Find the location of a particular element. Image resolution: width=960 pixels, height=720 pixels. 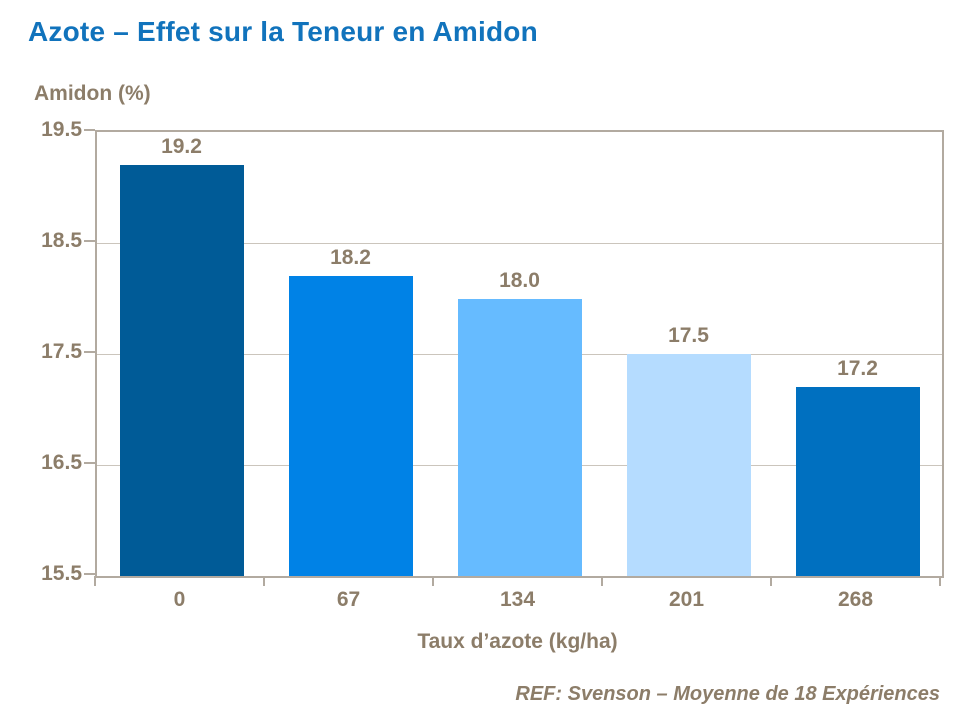

x-axis-title: Taux d’azote (kg/ha) is located at coordinates (517, 641).